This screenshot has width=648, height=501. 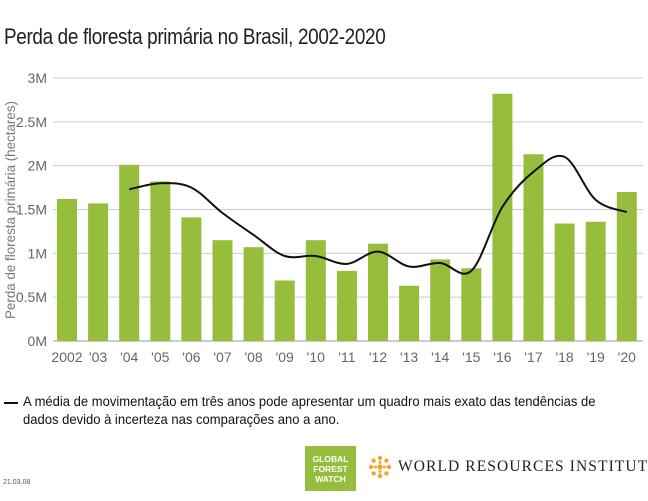 What do you see at coordinates (37, 166) in the screenshot?
I see `y-tick-label: 2M` at bounding box center [37, 166].